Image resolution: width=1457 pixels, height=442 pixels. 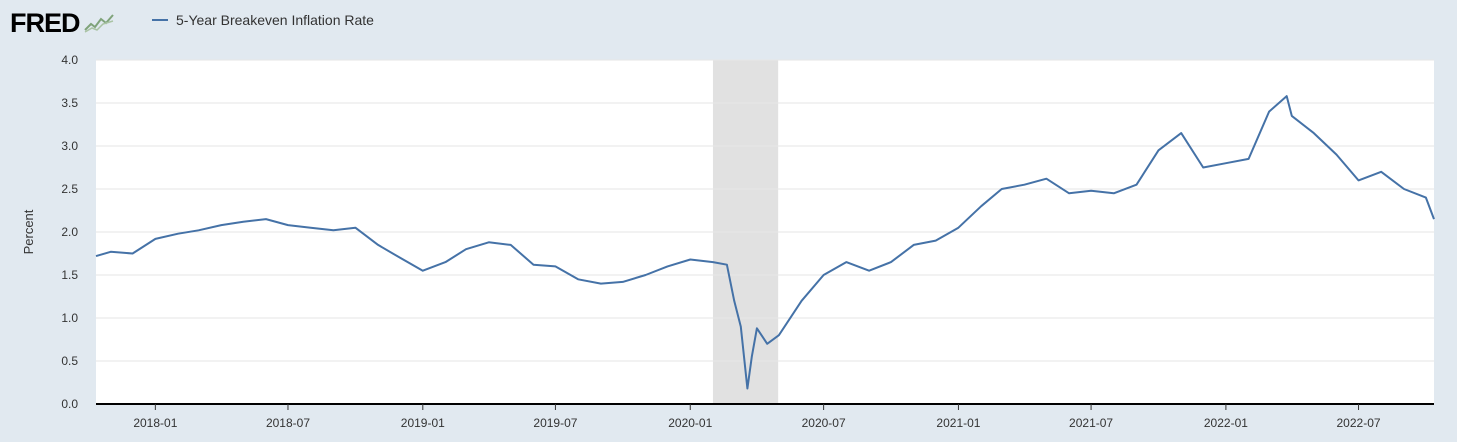 I want to click on x-tick-label: 2020-07, so click(x=824, y=423).